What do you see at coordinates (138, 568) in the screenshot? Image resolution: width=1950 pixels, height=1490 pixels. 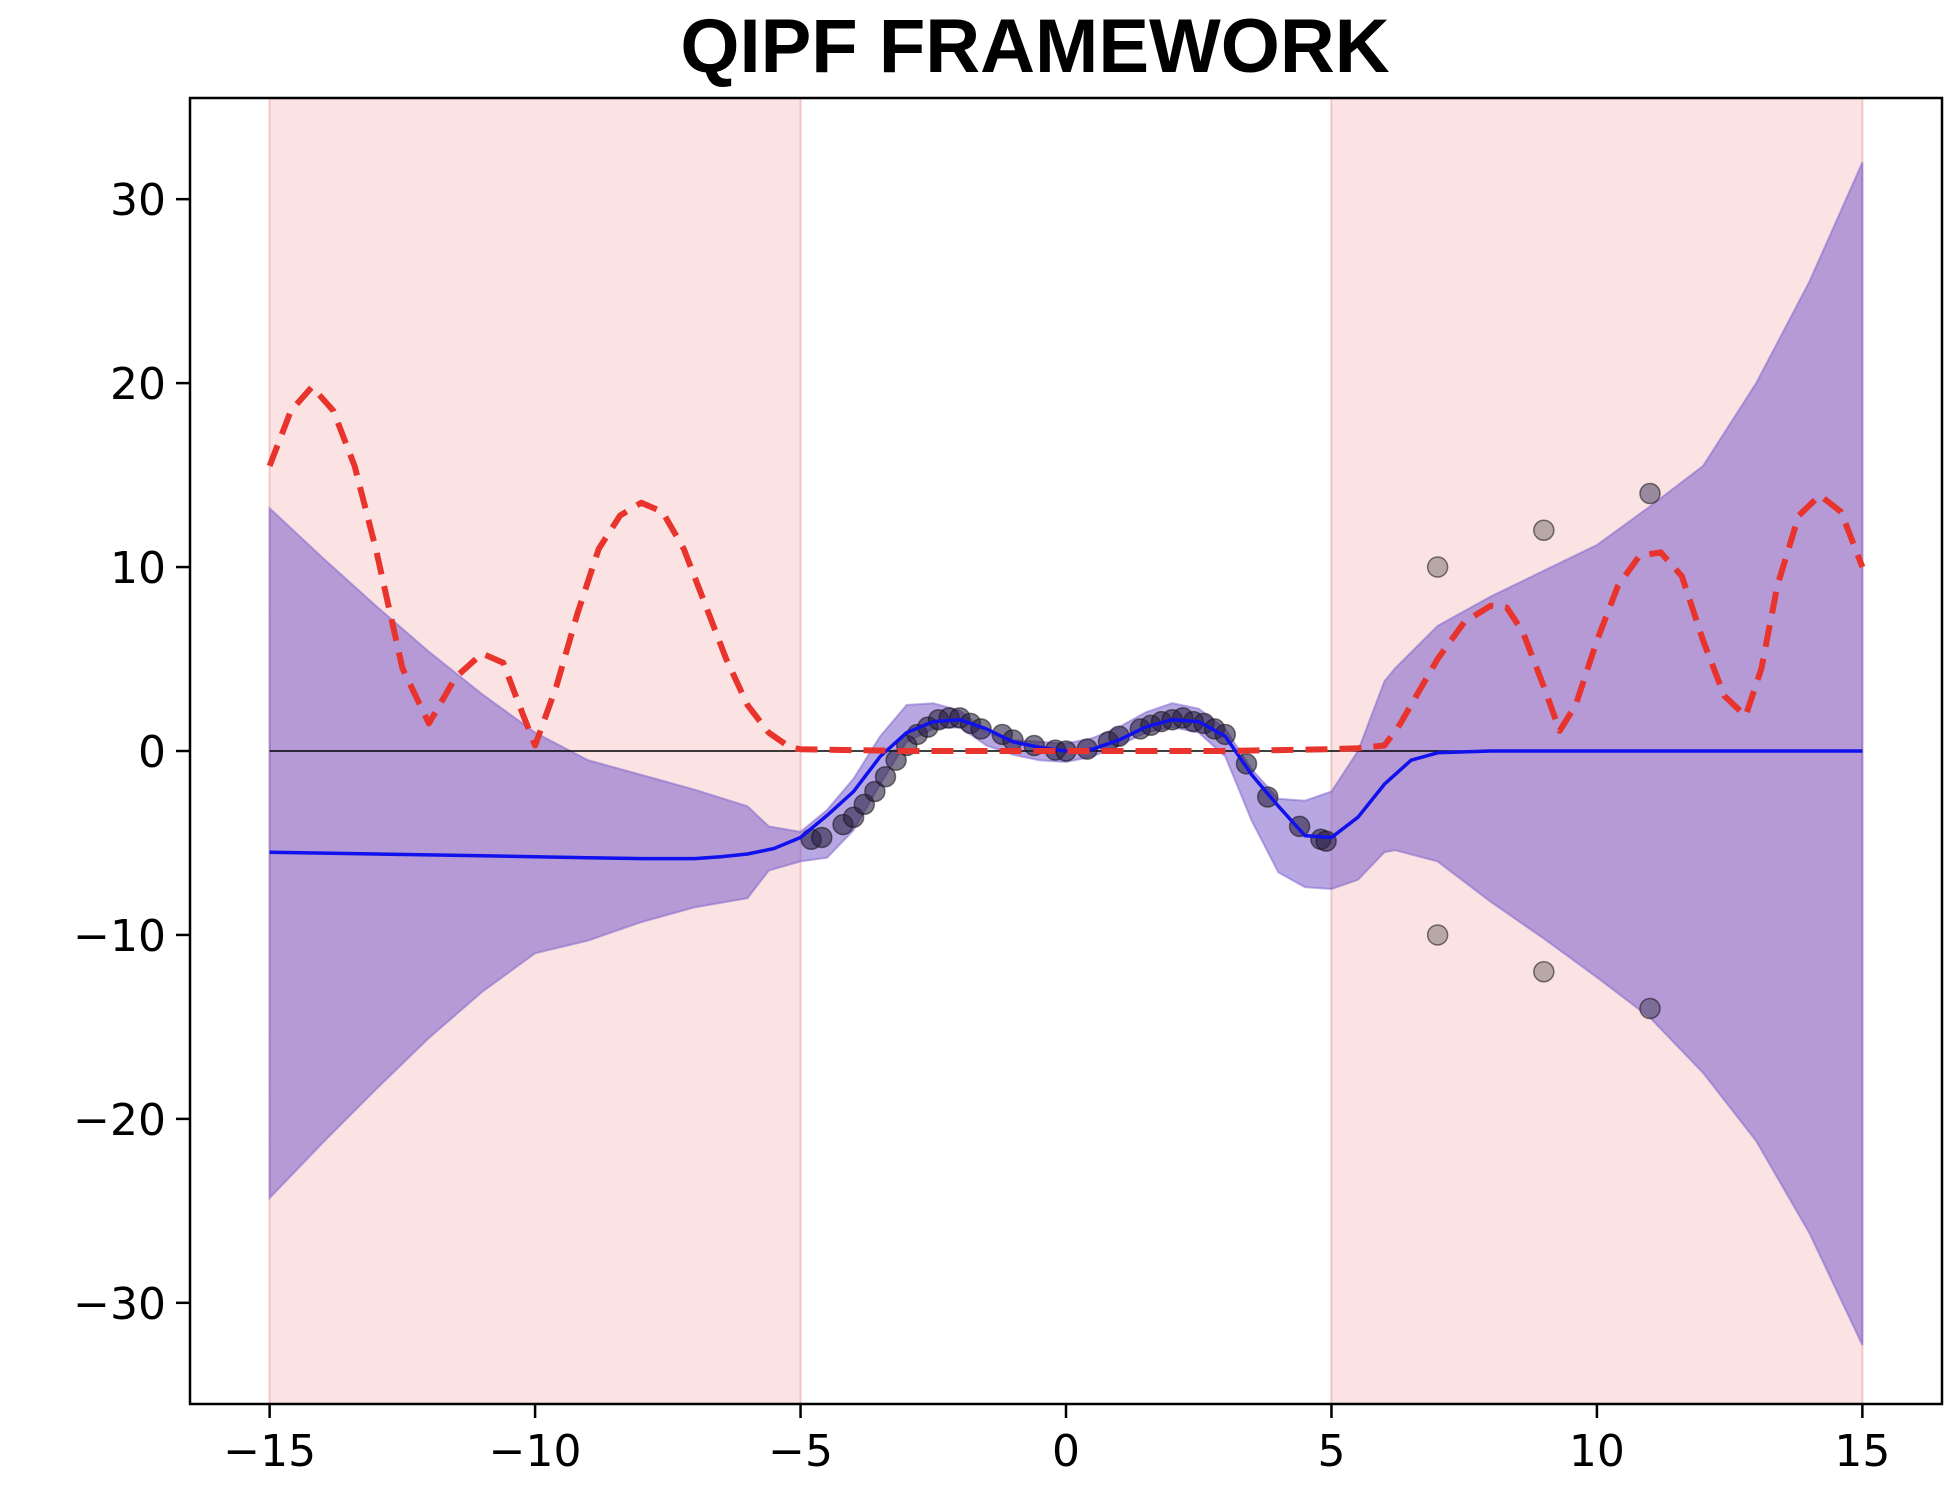 I see `y-tick-label-4: 10` at bounding box center [138, 568].